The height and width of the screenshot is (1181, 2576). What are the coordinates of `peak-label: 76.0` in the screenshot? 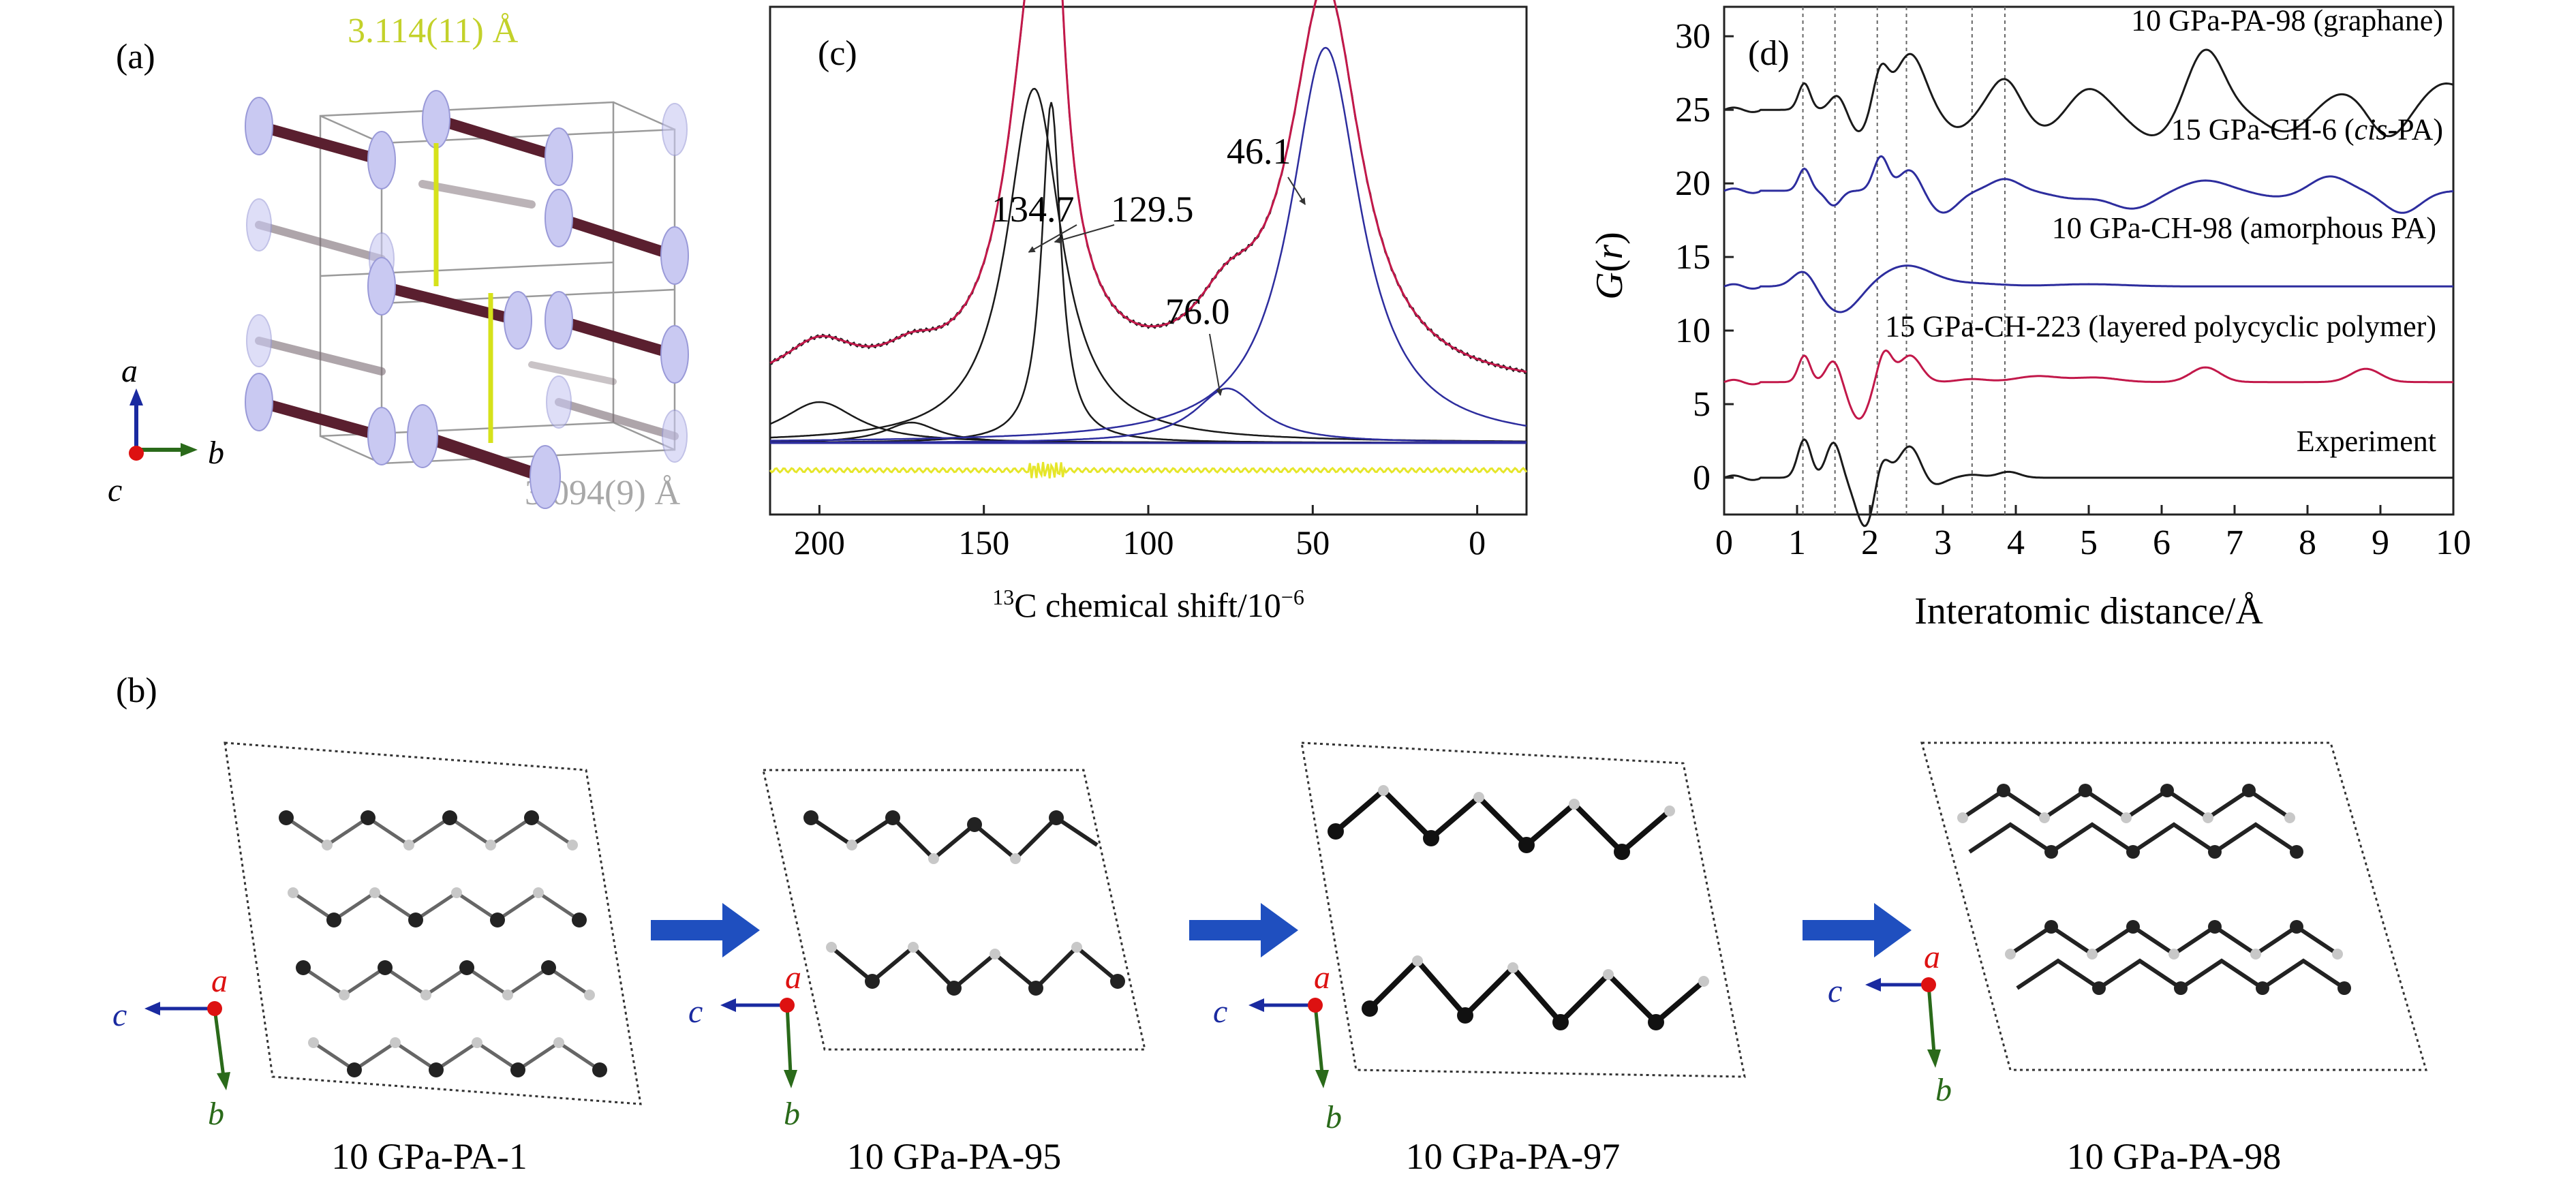 It's located at (1197, 311).